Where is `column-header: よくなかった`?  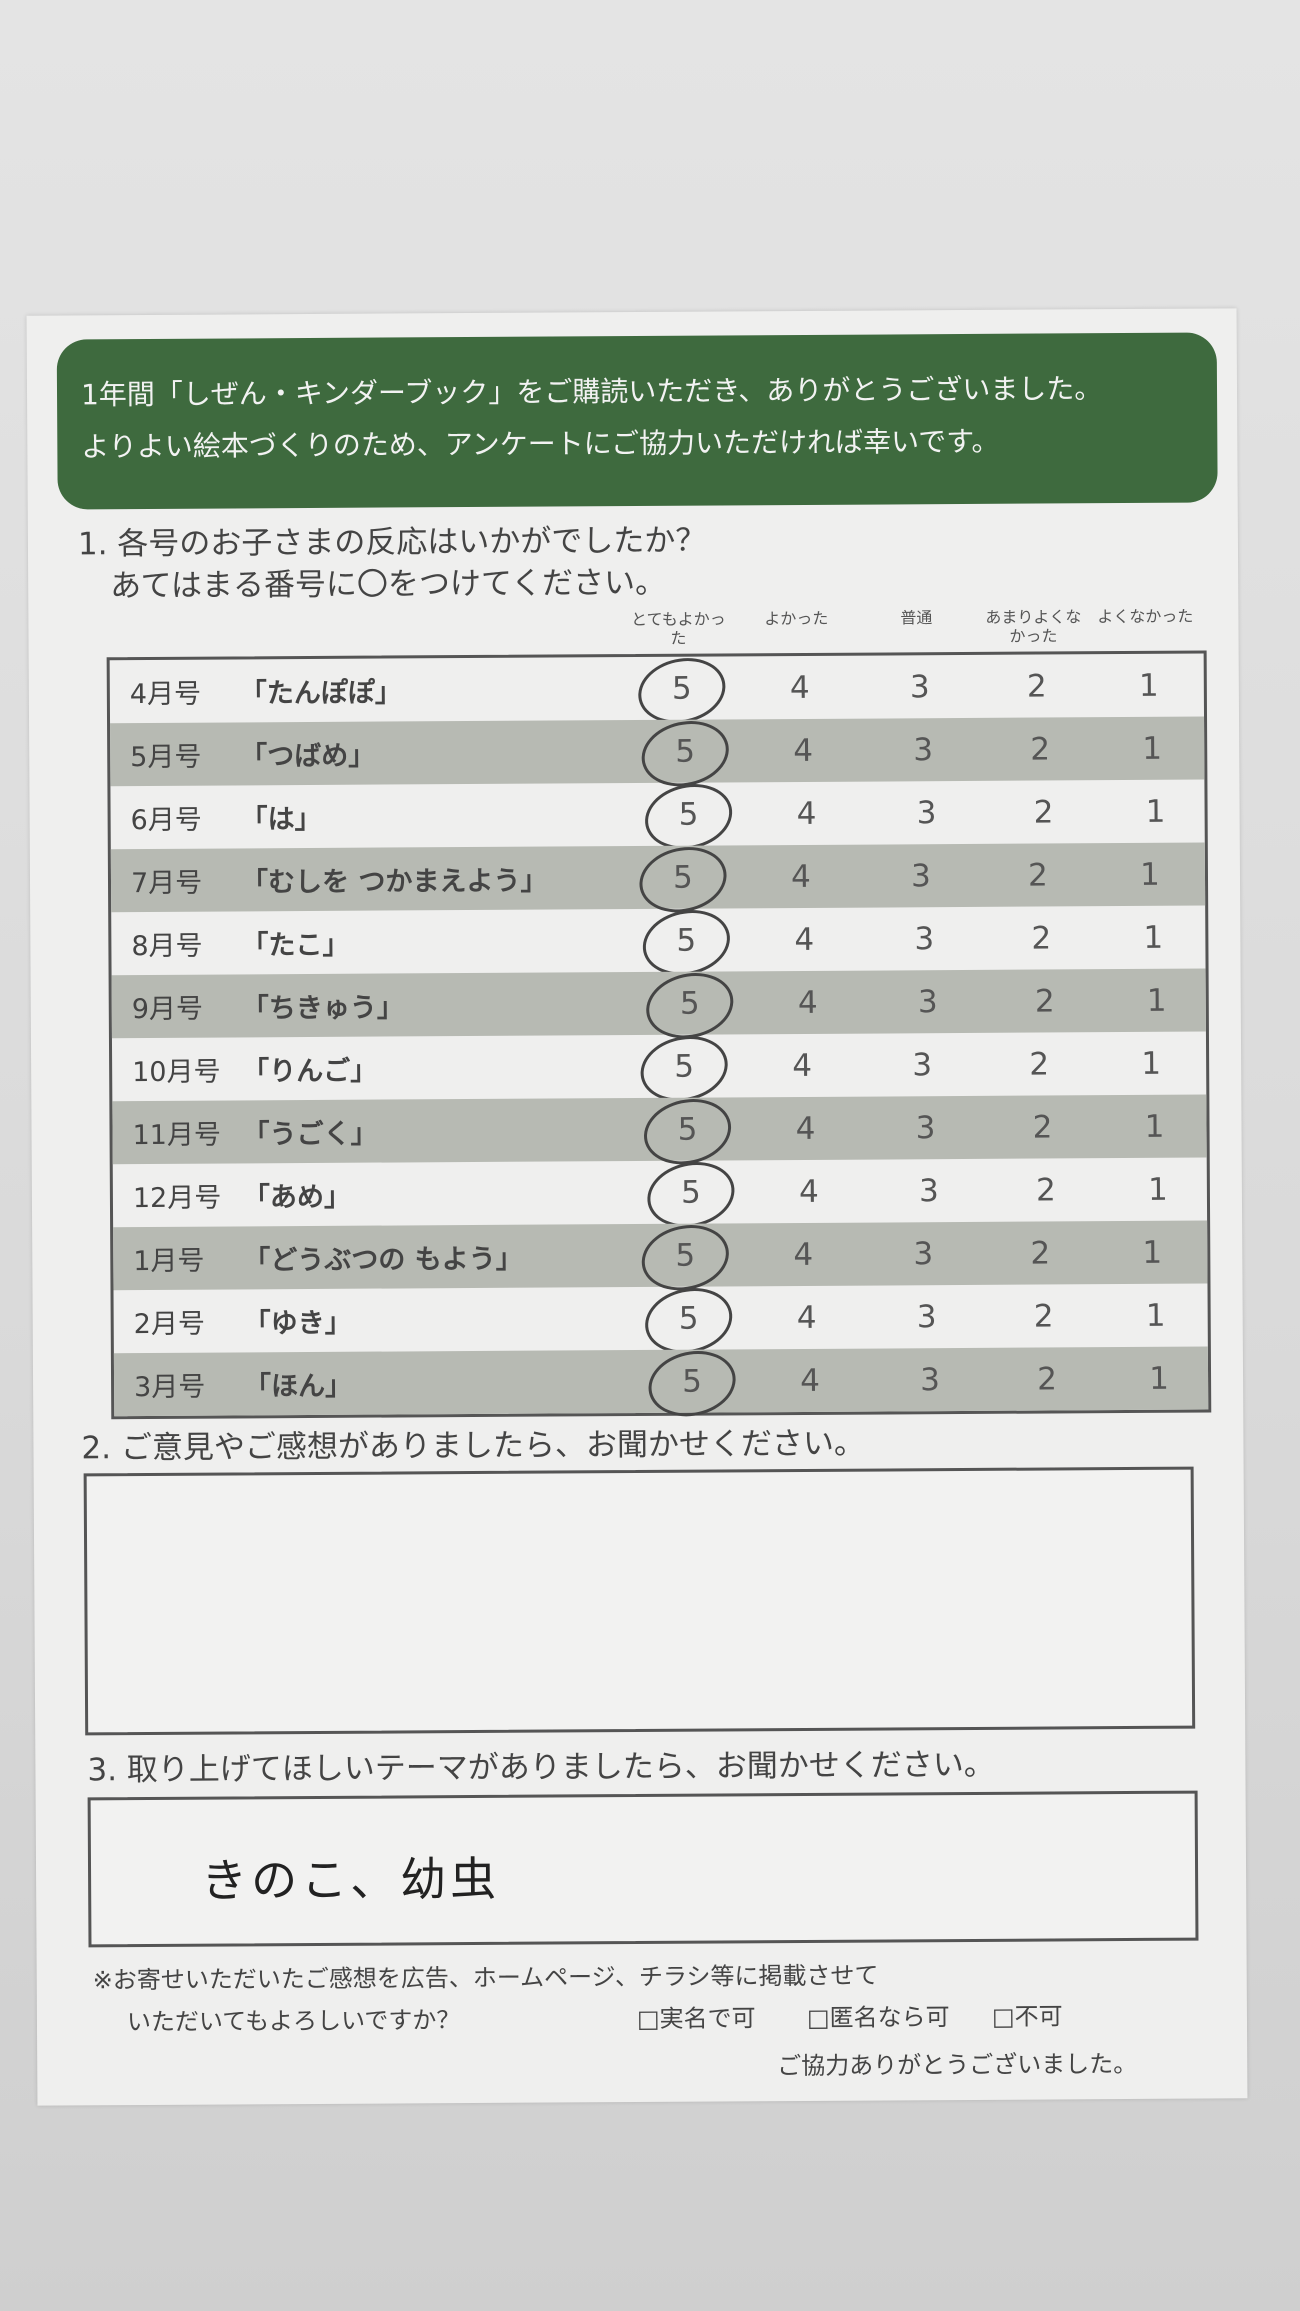 column-header: よくなかった is located at coordinates (1145, 616).